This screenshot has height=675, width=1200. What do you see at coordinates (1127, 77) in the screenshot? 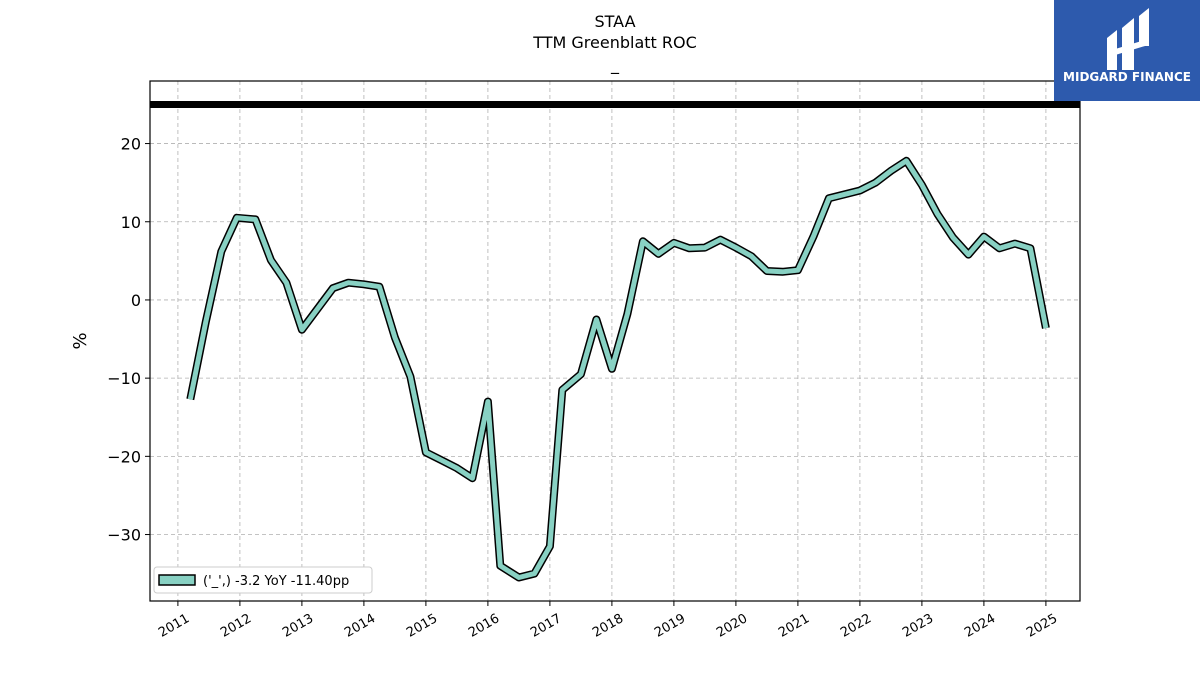
I see `logo-text: MIDGARD FINANCE` at bounding box center [1127, 77].